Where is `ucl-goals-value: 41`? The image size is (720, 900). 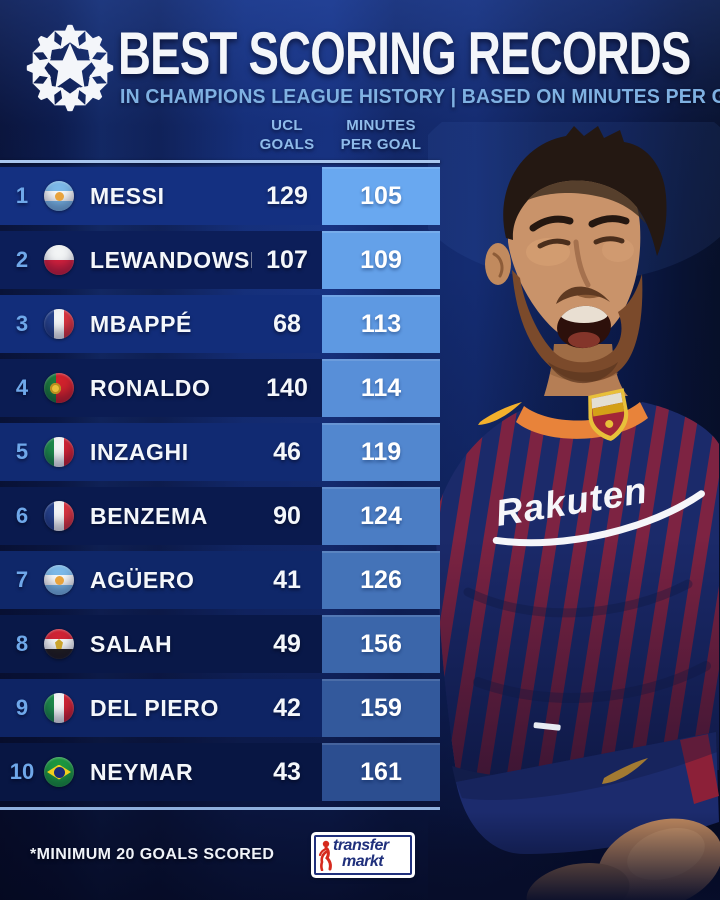 ucl-goals-value: 41 is located at coordinates (287, 579).